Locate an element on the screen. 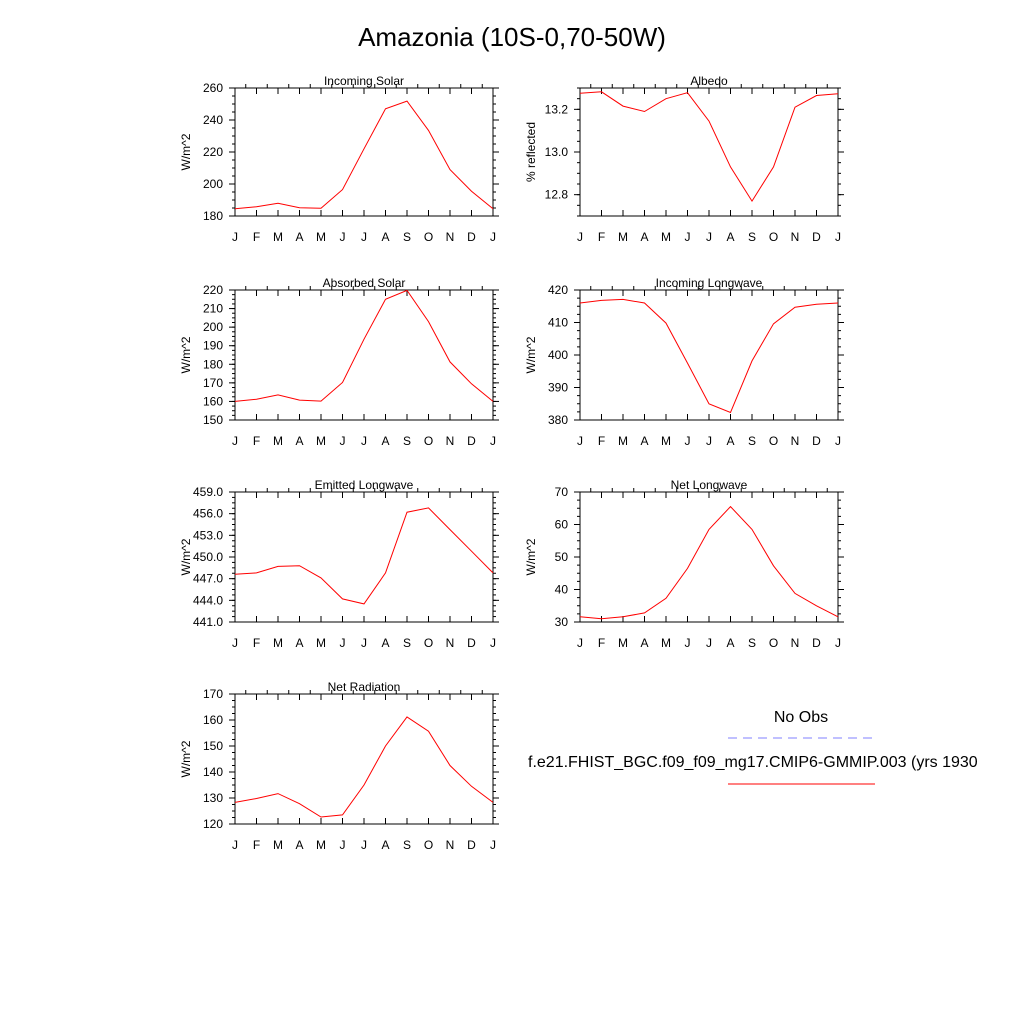 The width and height of the screenshot is (1024, 1024). panel-title: Incoming Solar is located at coordinates (364, 81).